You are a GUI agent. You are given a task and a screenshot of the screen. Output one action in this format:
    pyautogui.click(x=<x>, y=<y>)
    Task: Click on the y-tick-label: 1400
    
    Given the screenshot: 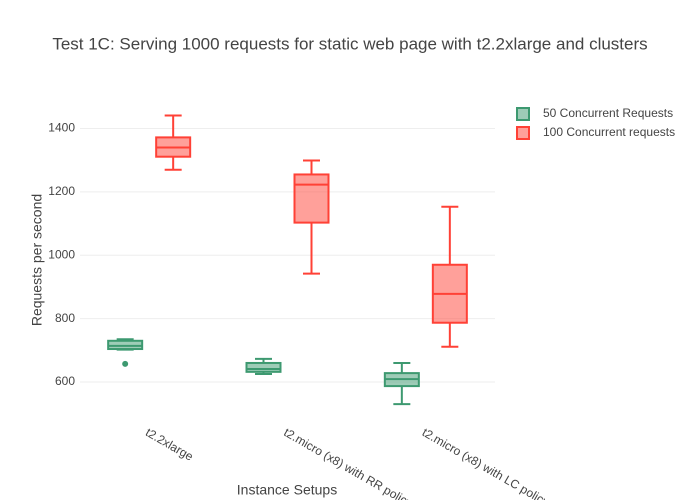 What is the action you would take?
    pyautogui.click(x=61, y=128)
    